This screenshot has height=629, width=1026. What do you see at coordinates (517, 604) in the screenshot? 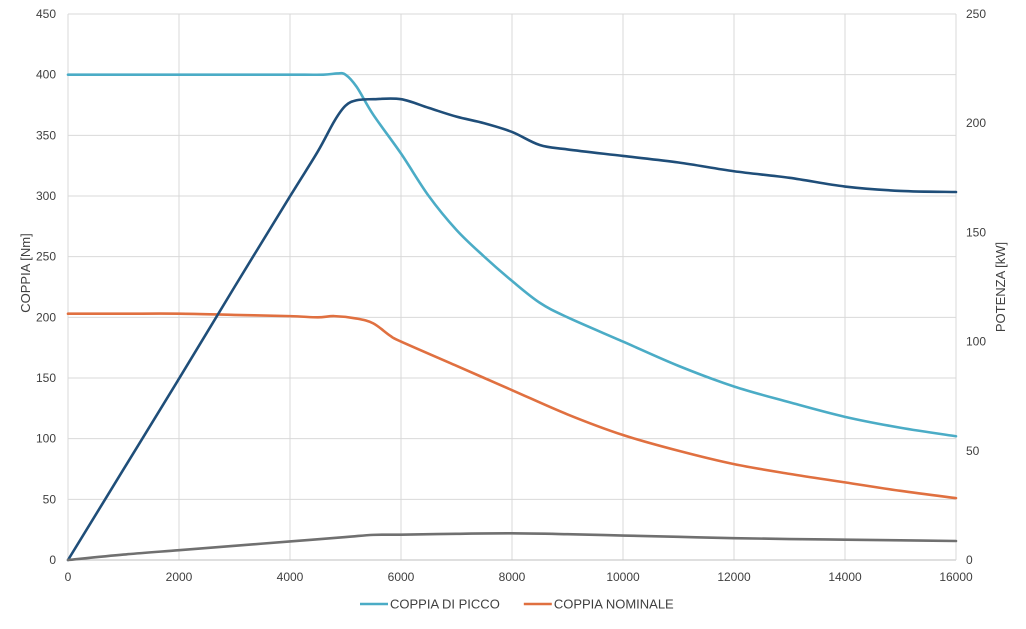
I see `legend: COPPIA DI PICCO COPPIA NOMINALE` at bounding box center [517, 604].